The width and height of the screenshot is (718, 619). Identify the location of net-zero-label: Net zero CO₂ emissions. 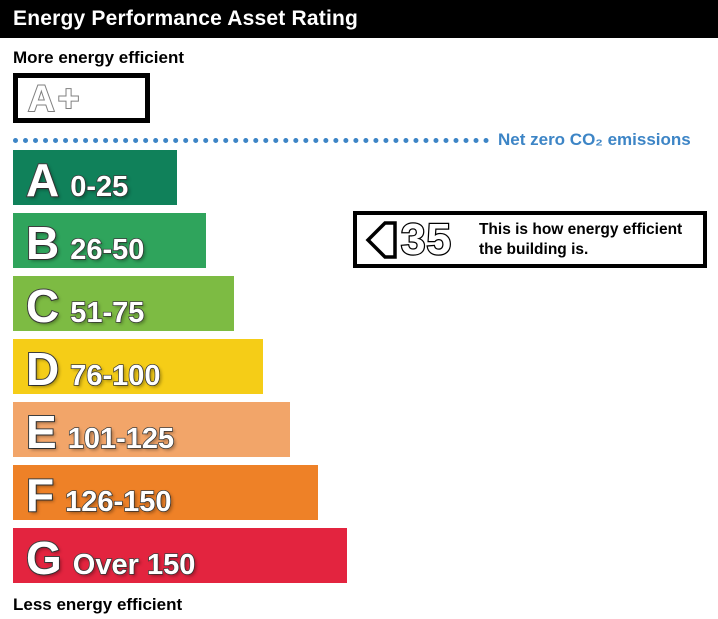
(594, 139).